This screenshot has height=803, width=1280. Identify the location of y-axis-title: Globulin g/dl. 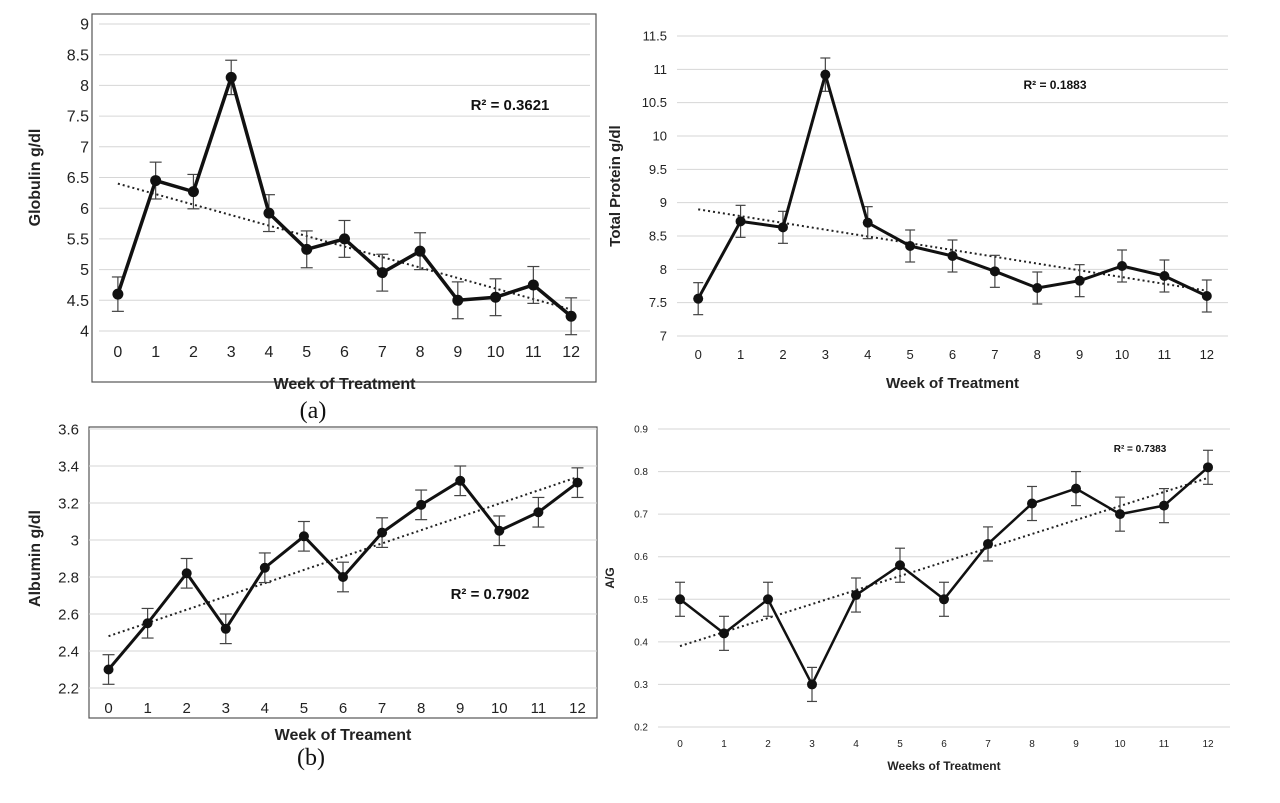
(35, 178).